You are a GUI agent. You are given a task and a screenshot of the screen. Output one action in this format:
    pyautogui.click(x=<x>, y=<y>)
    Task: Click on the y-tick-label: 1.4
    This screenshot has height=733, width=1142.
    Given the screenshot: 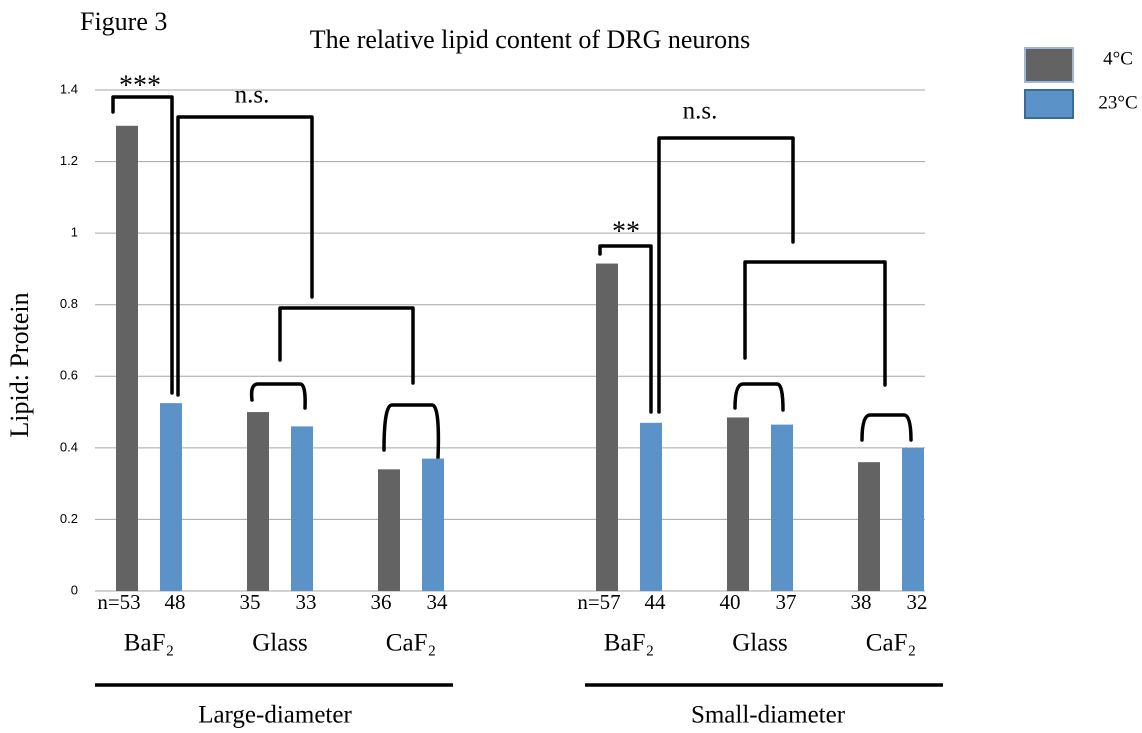 What is the action you would take?
    pyautogui.click(x=69, y=88)
    